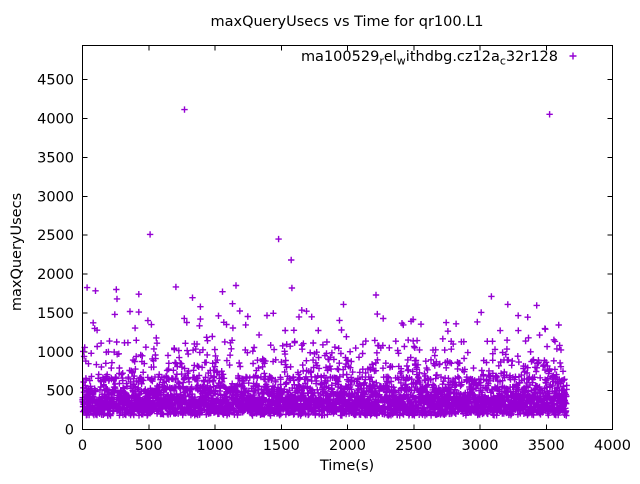 The height and width of the screenshot is (484, 640). Describe the element at coordinates (82, 446) in the screenshot. I see `x-tick-label: 0` at that location.